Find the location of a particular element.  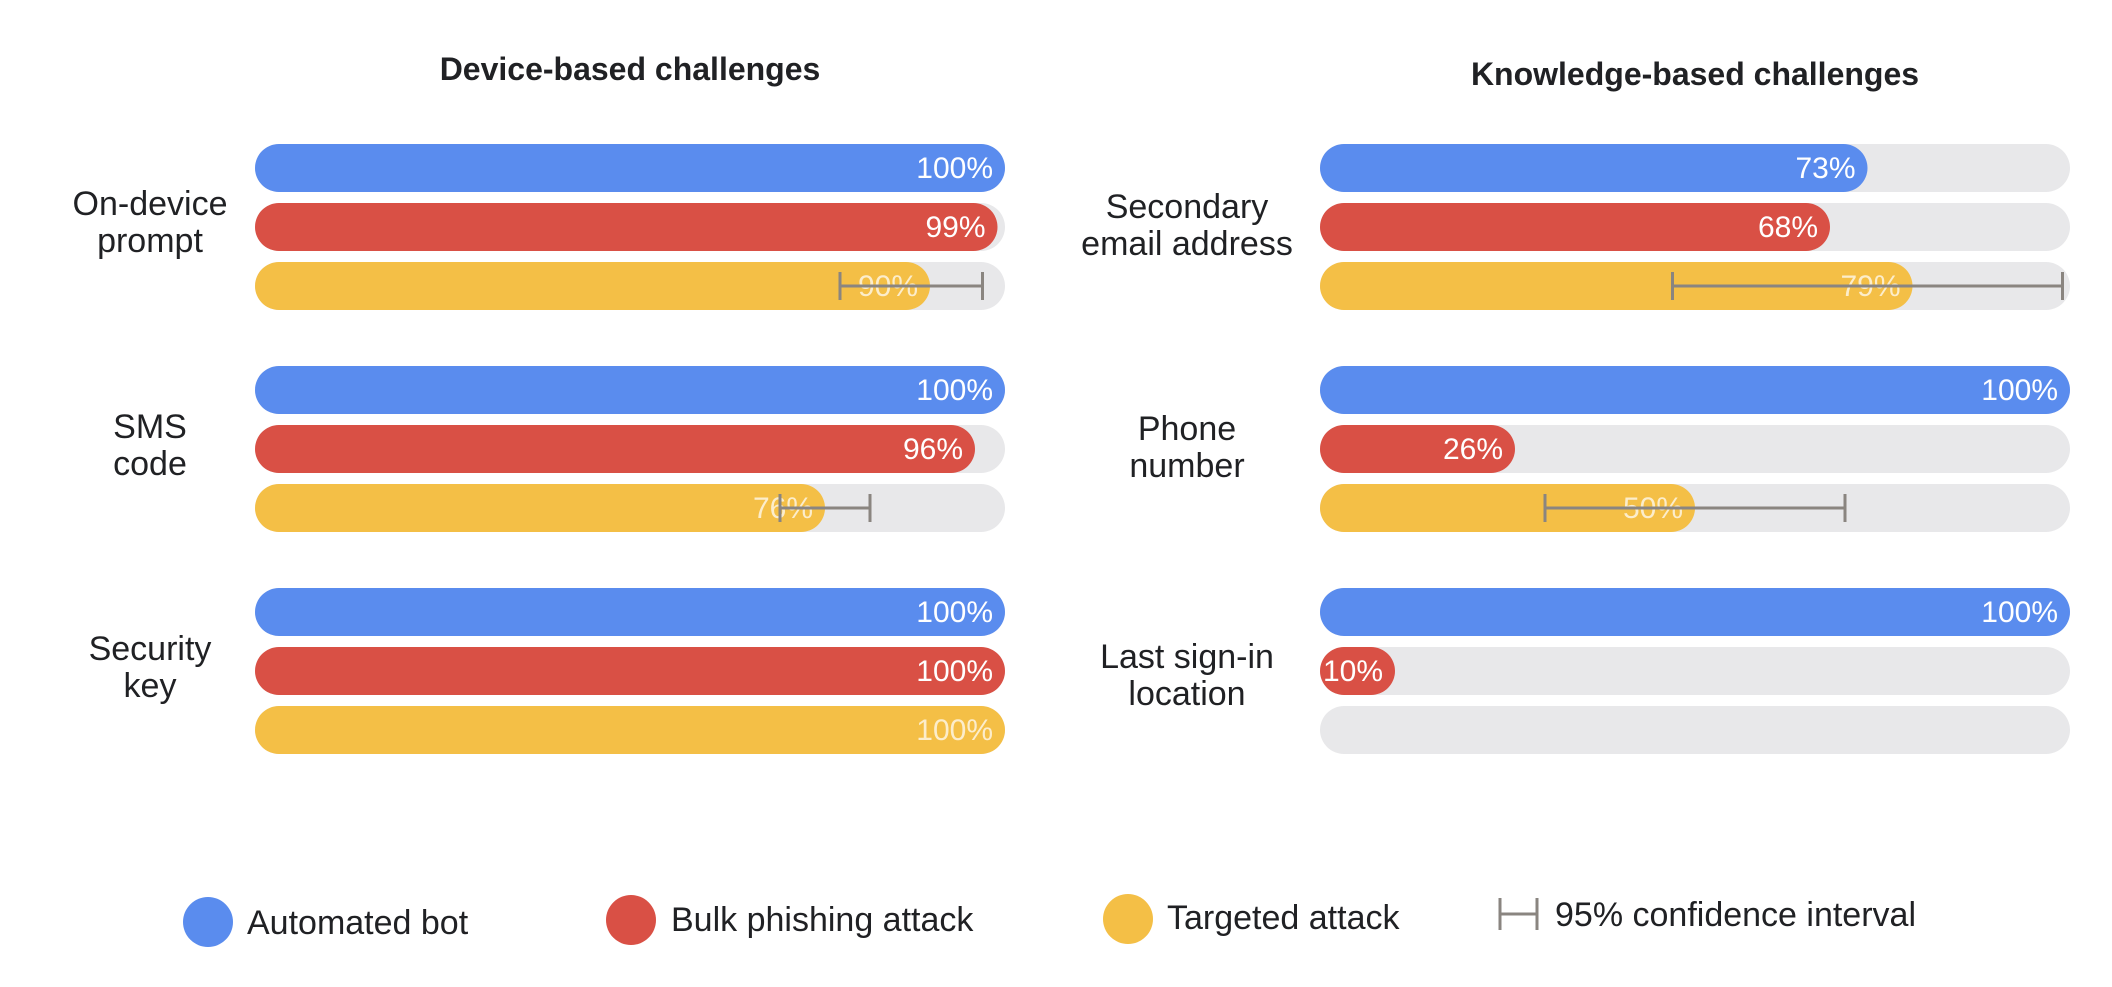

group-label-sms-code: SMS is located at coordinates (150, 427).